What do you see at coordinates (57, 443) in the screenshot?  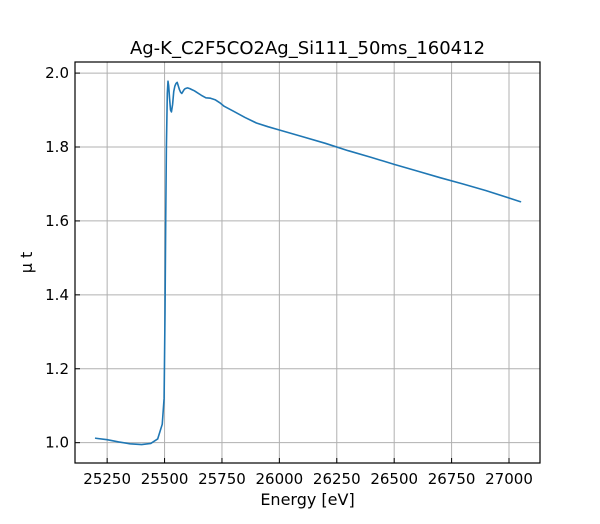 I see `y-tick-label: 1.0` at bounding box center [57, 443].